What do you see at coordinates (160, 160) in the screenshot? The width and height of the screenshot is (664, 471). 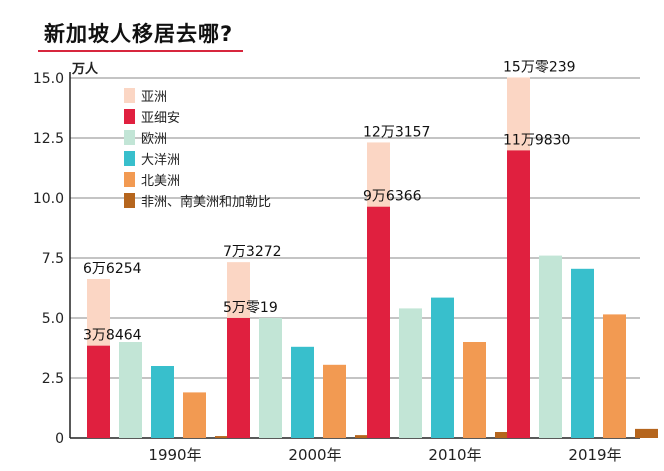 I see `legend-label: 大洋洲` at bounding box center [160, 160].